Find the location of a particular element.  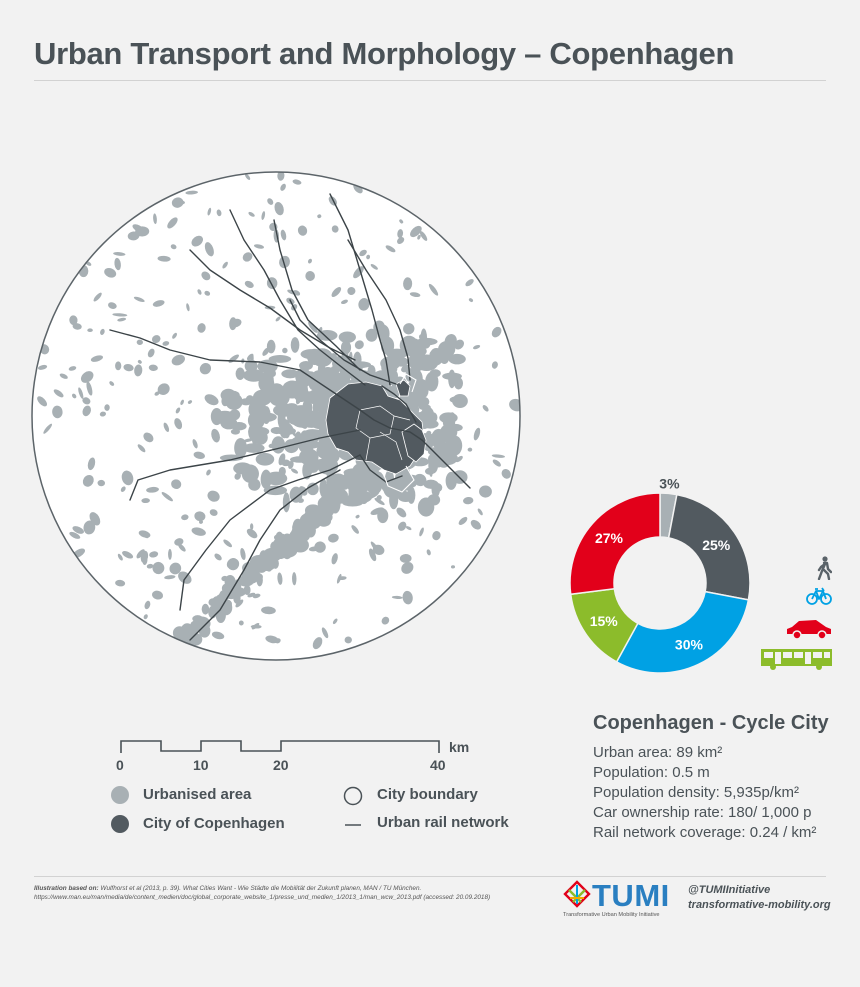

donut-label-public-transport: 30% is located at coordinates (689, 645).